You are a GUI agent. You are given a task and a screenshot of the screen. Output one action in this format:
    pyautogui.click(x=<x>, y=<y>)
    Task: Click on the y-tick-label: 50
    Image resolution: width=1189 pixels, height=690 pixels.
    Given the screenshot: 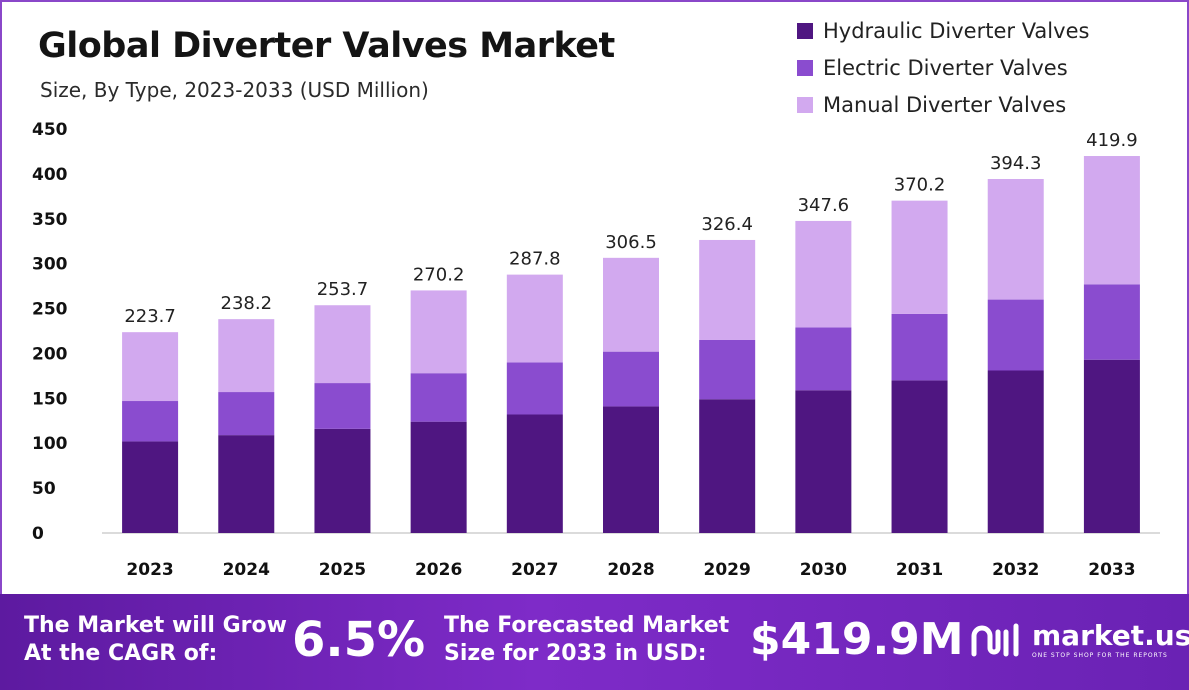 What is the action you would take?
    pyautogui.click(x=44, y=489)
    